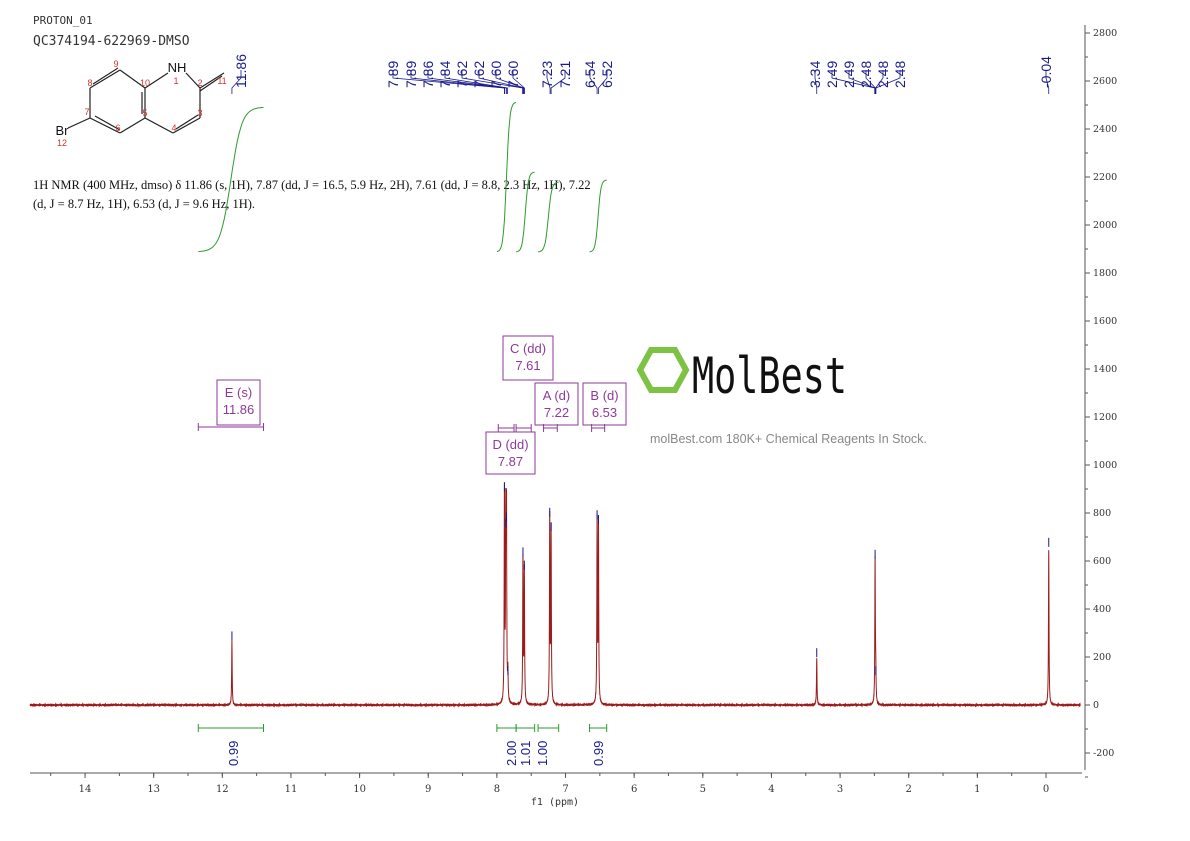  I want to click on structure-atom-label: 3, so click(199, 113).